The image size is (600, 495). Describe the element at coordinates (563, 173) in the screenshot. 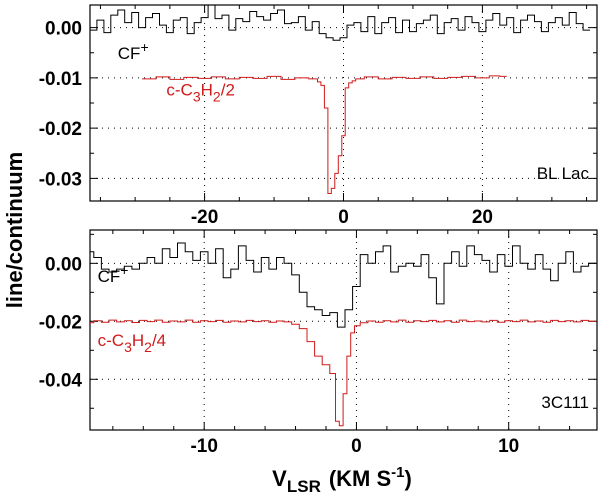

I see `source-label: BL Lac` at that location.